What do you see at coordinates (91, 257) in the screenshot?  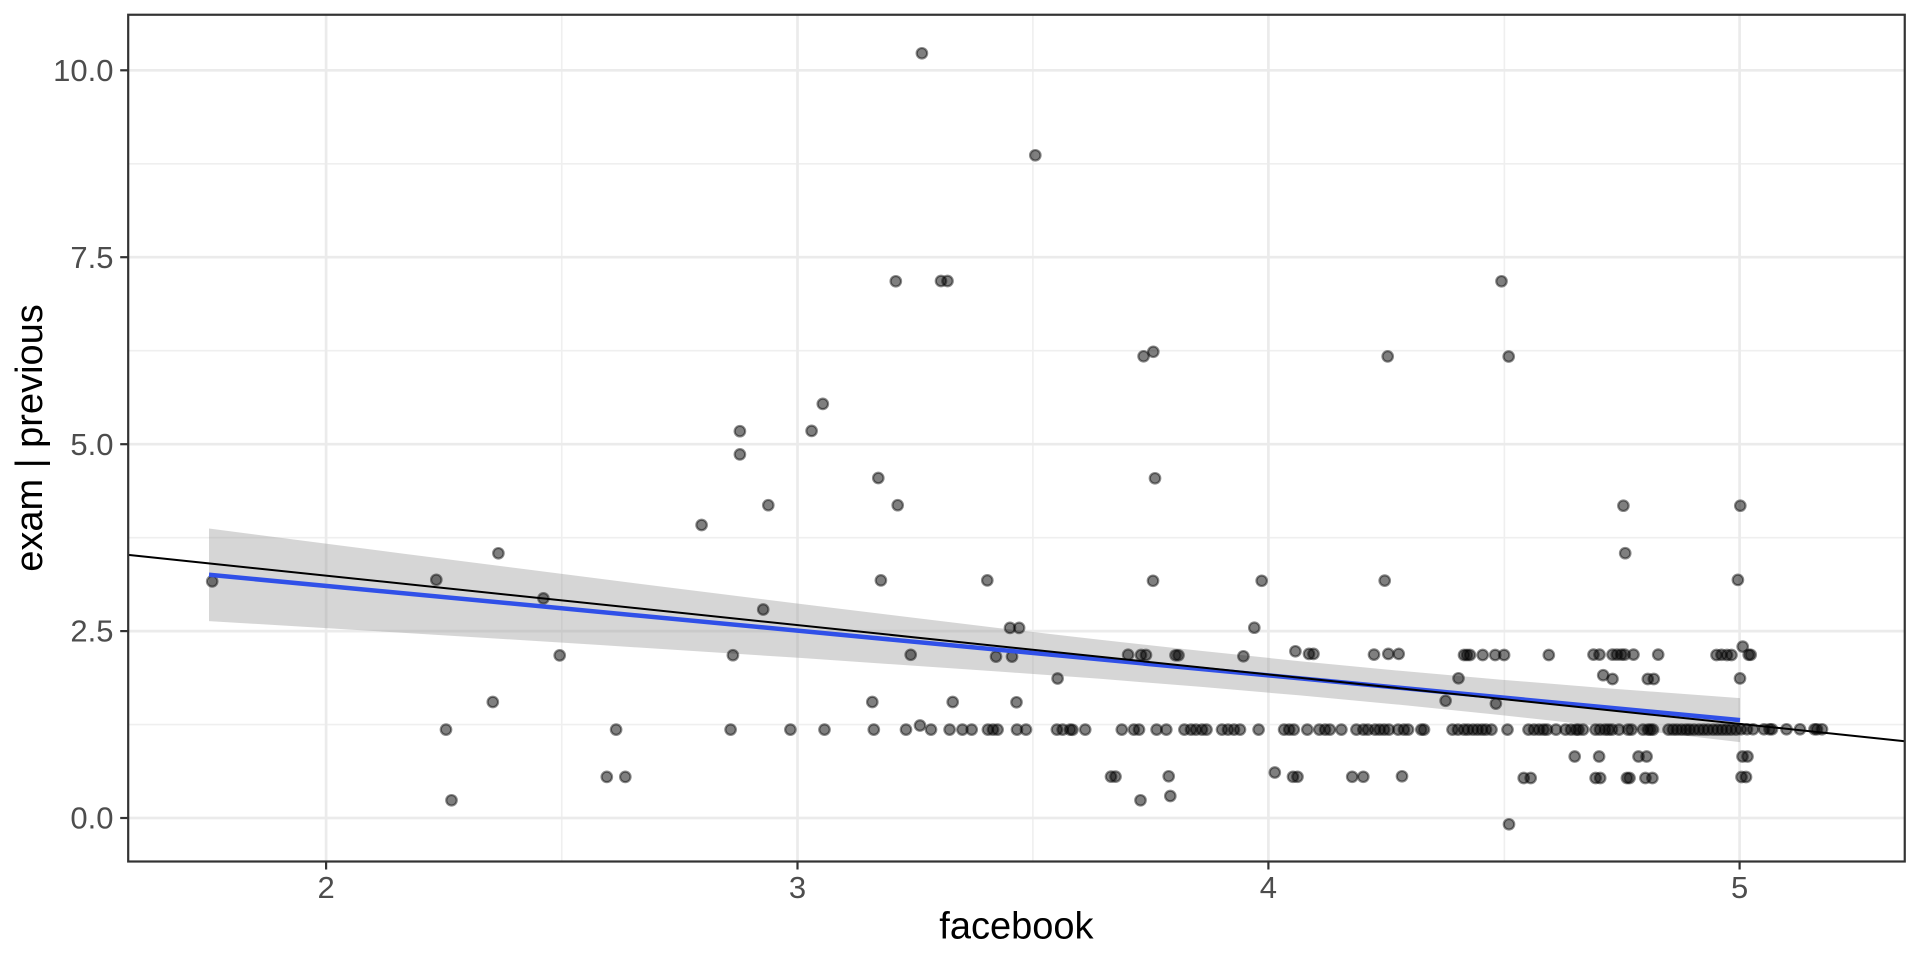 I see `svg-text: 7.5` at bounding box center [91, 257].